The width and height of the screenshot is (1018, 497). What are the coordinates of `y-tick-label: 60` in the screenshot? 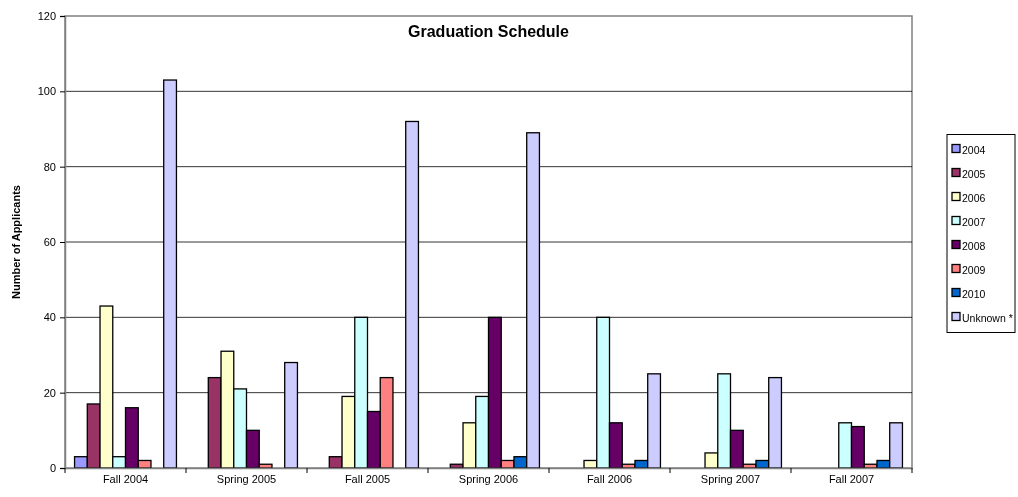 It's located at (49, 242).